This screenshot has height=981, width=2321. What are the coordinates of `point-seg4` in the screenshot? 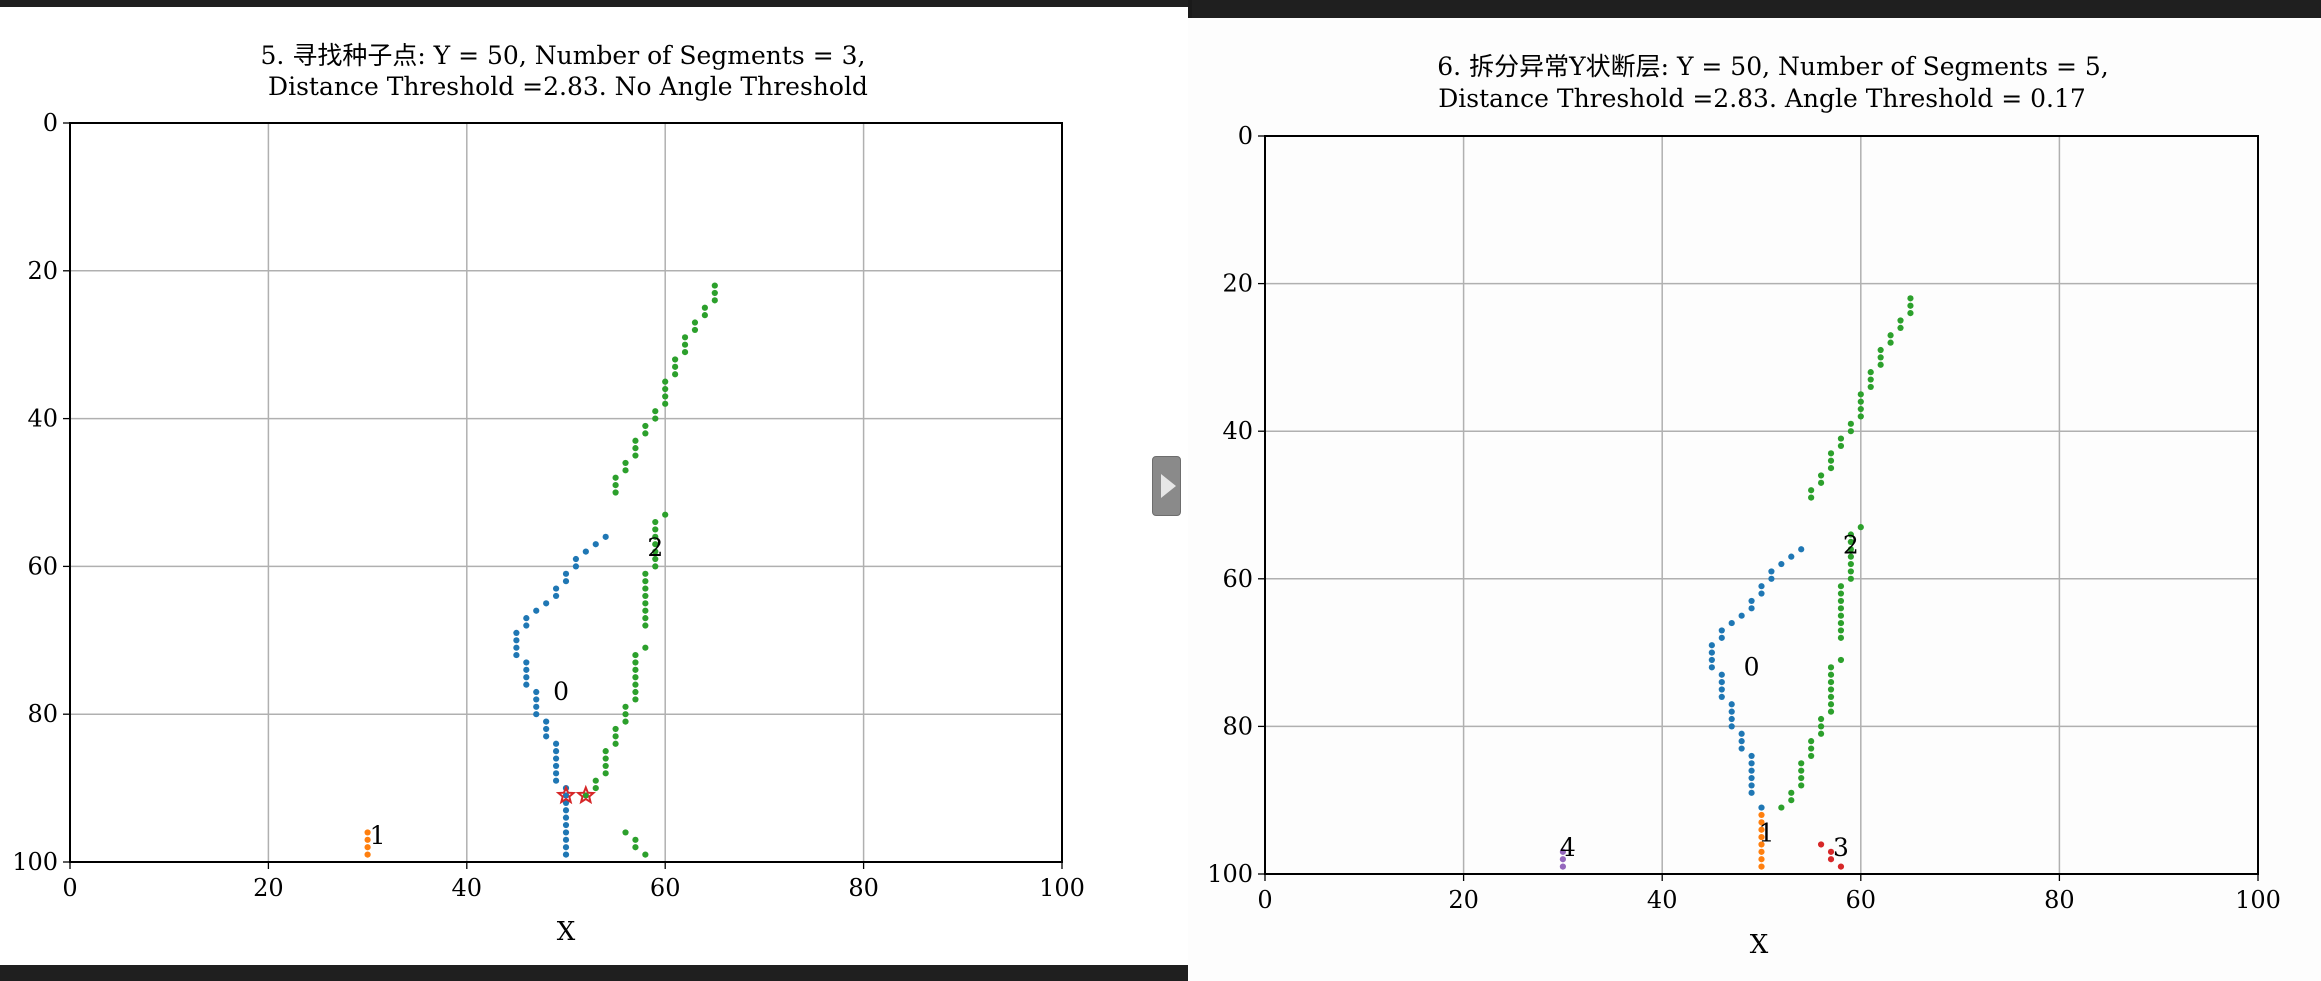 It's located at (1562, 859).